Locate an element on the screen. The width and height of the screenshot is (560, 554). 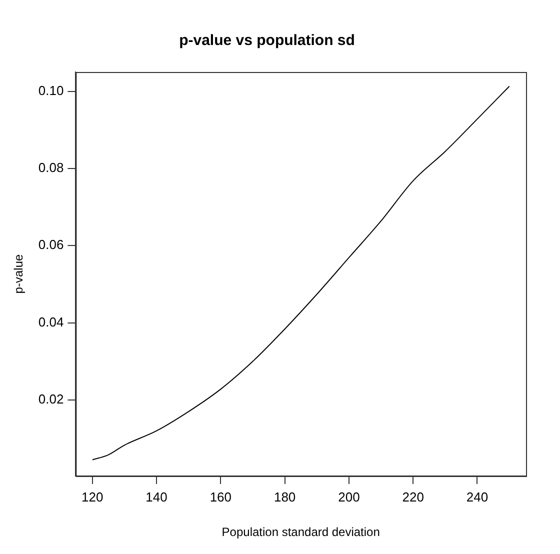
y-tick-label: 0.02 is located at coordinates (51, 399).